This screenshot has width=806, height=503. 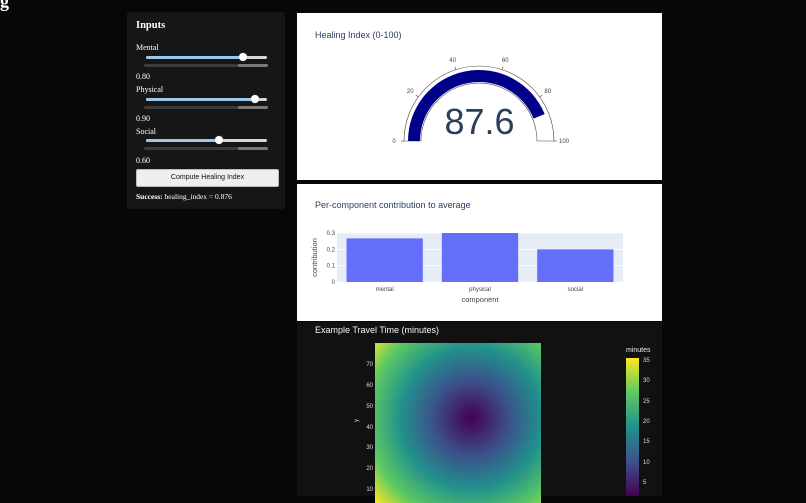 What do you see at coordinates (646, 381) in the screenshot?
I see `colorbar-tick-label: 30` at bounding box center [646, 381].